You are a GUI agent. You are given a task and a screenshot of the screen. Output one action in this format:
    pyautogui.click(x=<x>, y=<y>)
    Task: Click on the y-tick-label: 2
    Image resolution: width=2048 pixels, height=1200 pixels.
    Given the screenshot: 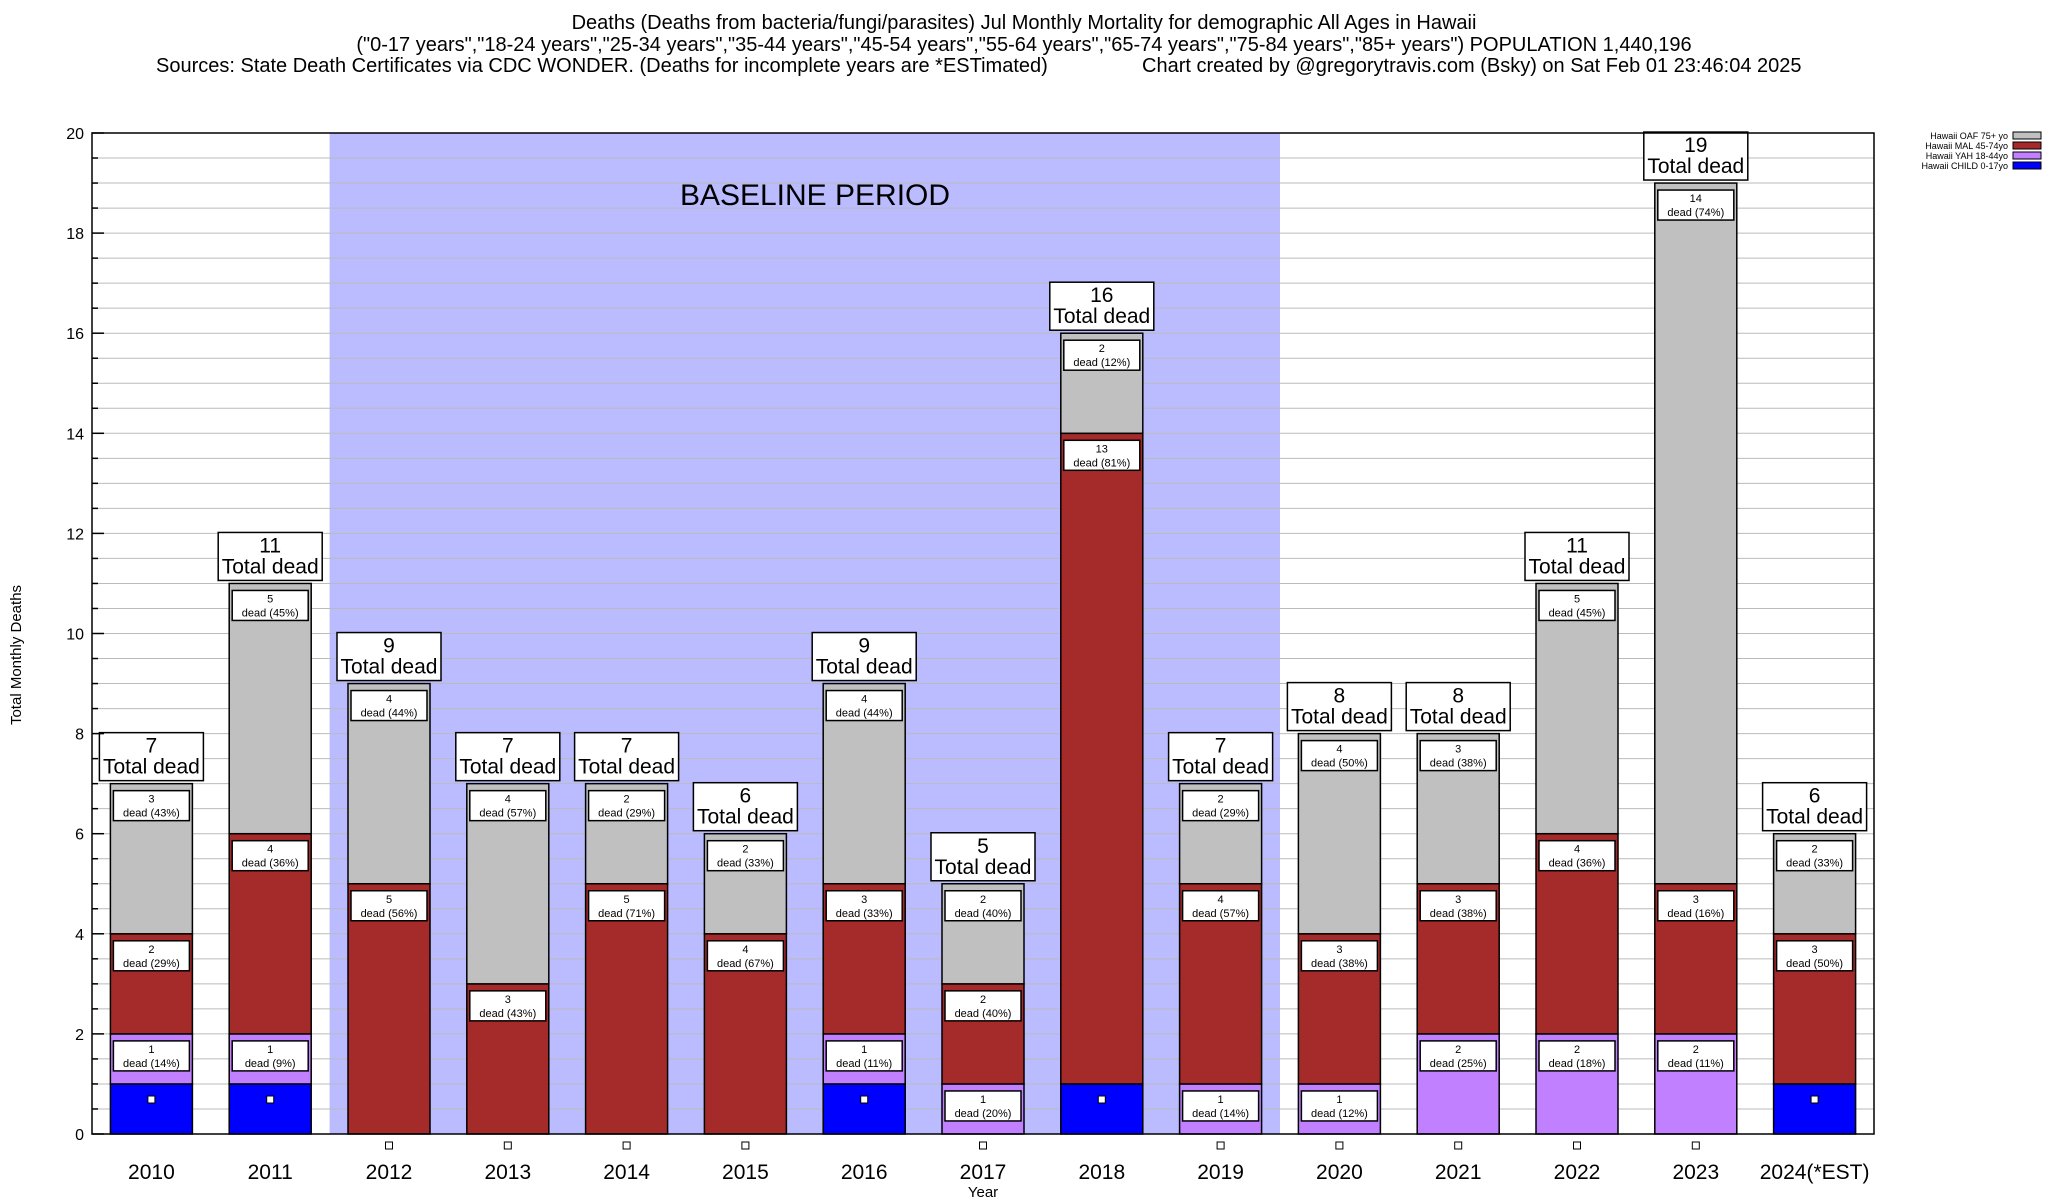 What is the action you would take?
    pyautogui.click(x=79, y=1035)
    